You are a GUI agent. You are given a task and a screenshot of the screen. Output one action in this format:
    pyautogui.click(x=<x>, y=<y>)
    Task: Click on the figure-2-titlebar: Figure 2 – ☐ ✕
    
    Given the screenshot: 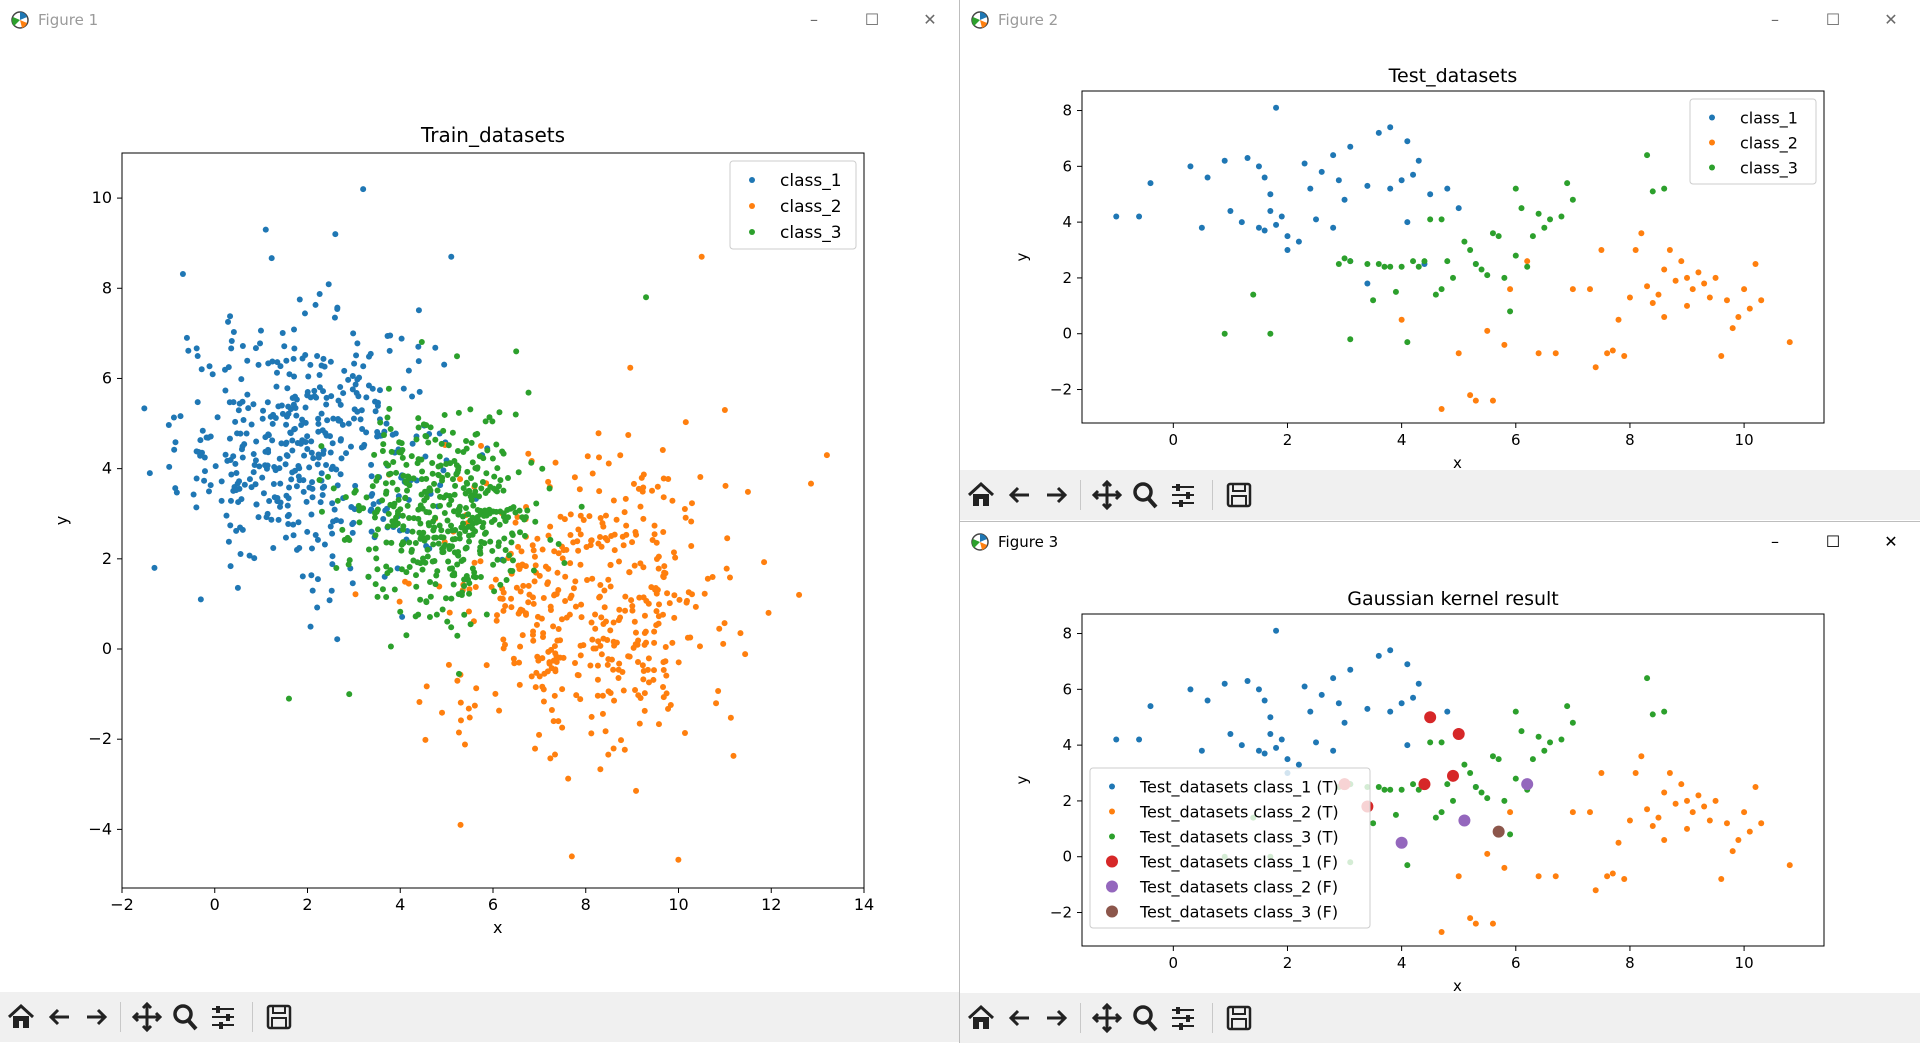 What is the action you would take?
    pyautogui.click(x=1440, y=20)
    